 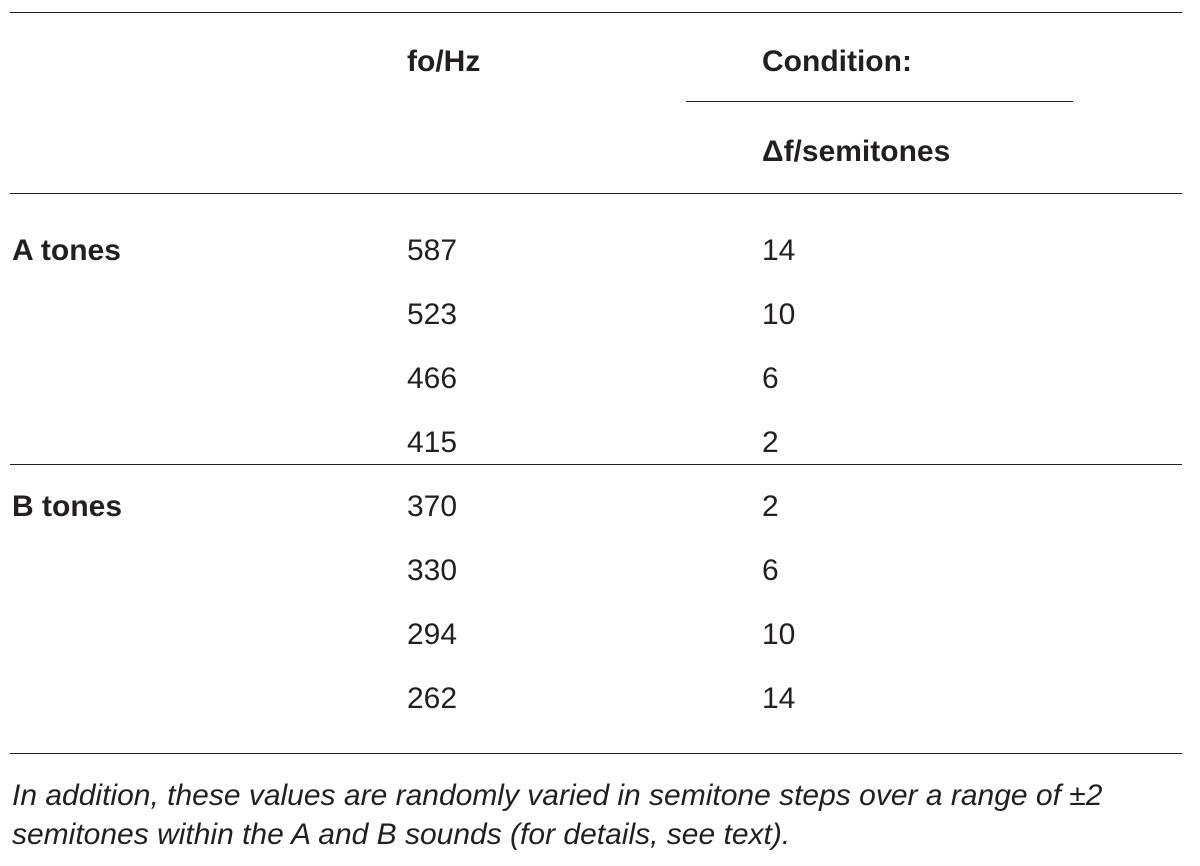 I want to click on cell-fo: 466, so click(x=432, y=378).